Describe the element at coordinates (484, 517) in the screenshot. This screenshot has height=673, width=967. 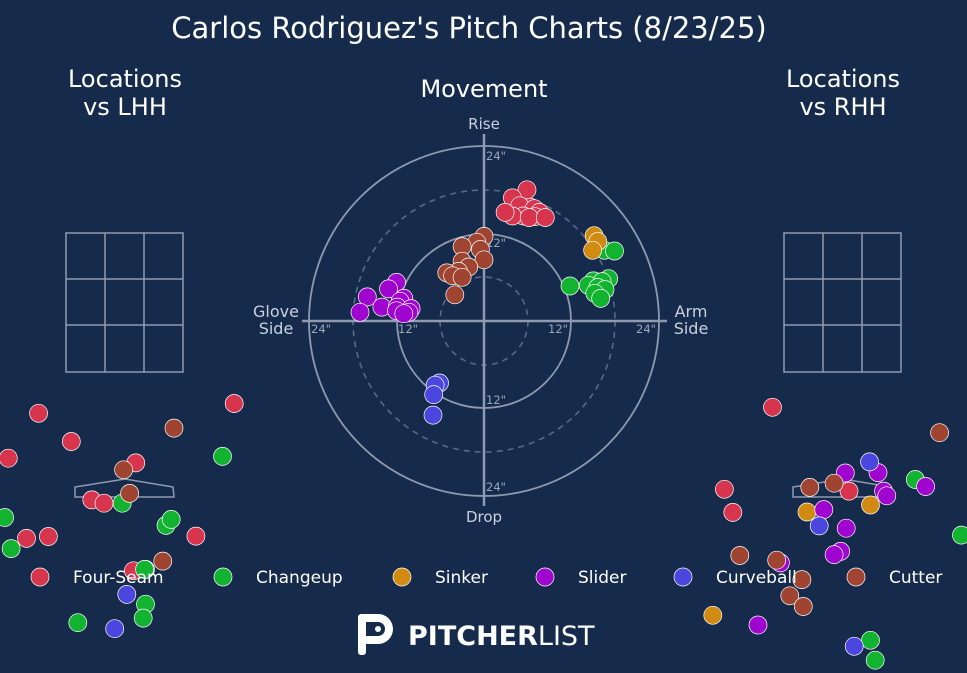
I see `axis-label-drop: Drop` at that location.